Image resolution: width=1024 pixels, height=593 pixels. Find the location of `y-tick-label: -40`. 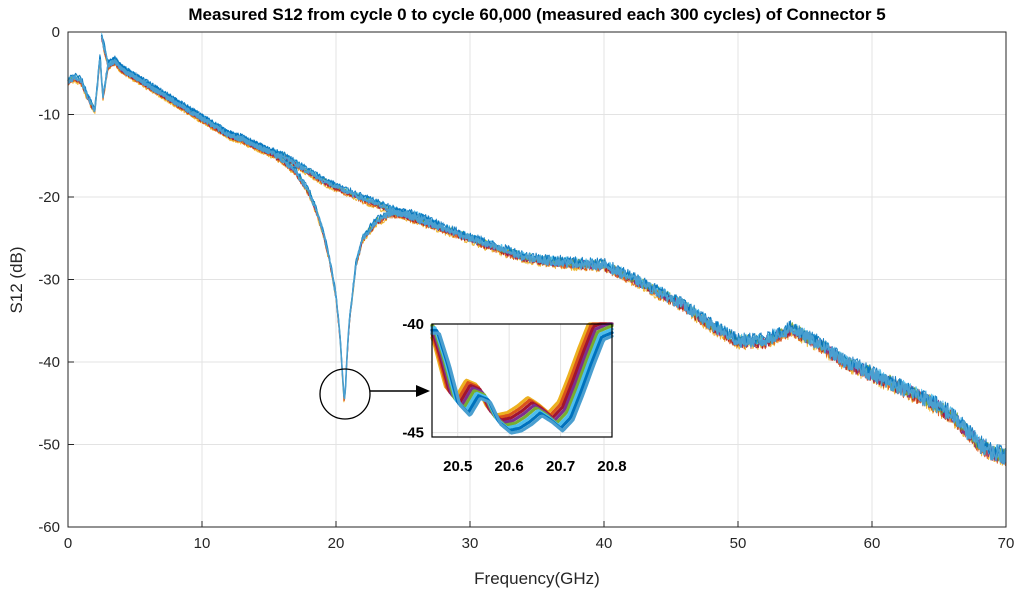

y-tick-label: -40 is located at coordinates (49, 362).